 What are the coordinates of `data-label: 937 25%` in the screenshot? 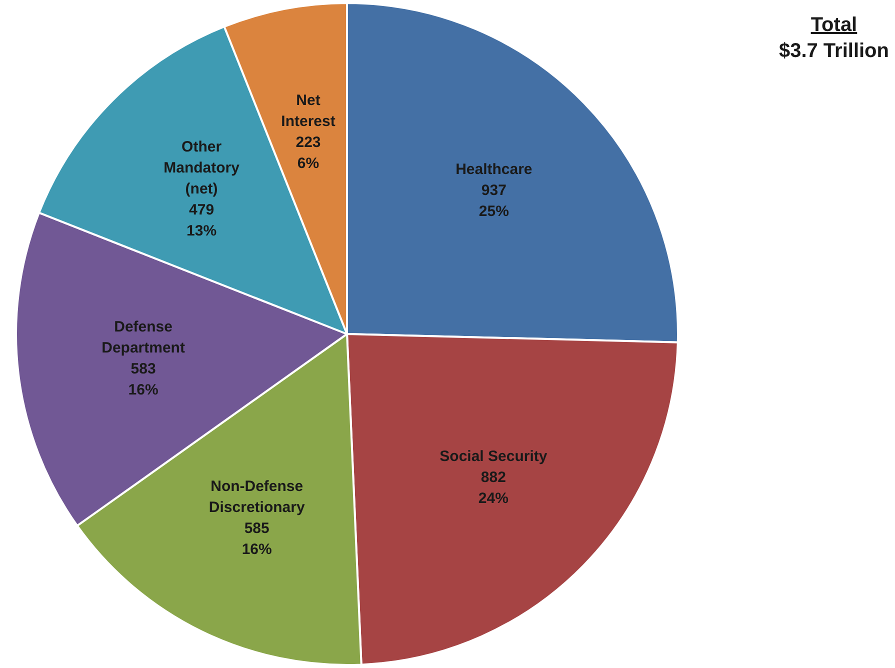 It's located at (493, 201).